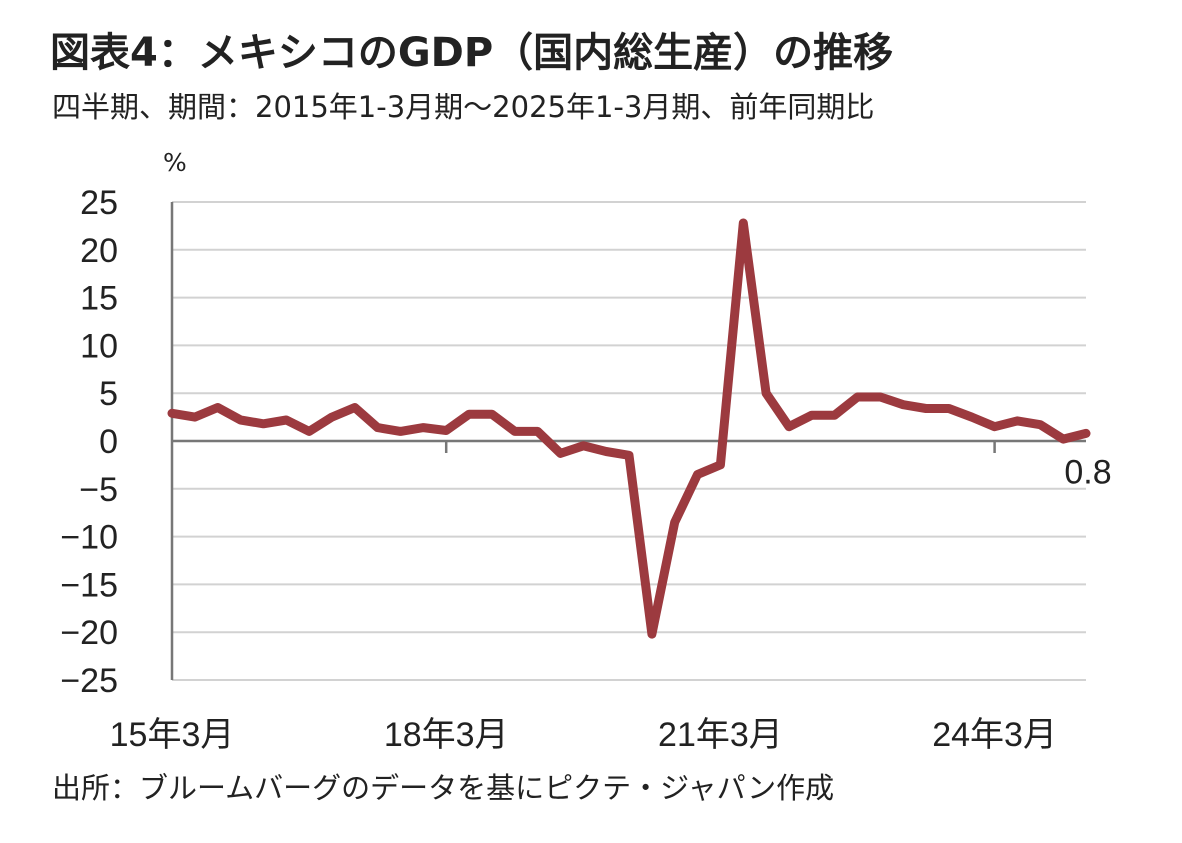 This screenshot has width=1182, height=843. I want to click on y-tick-label: 25, so click(99, 203).